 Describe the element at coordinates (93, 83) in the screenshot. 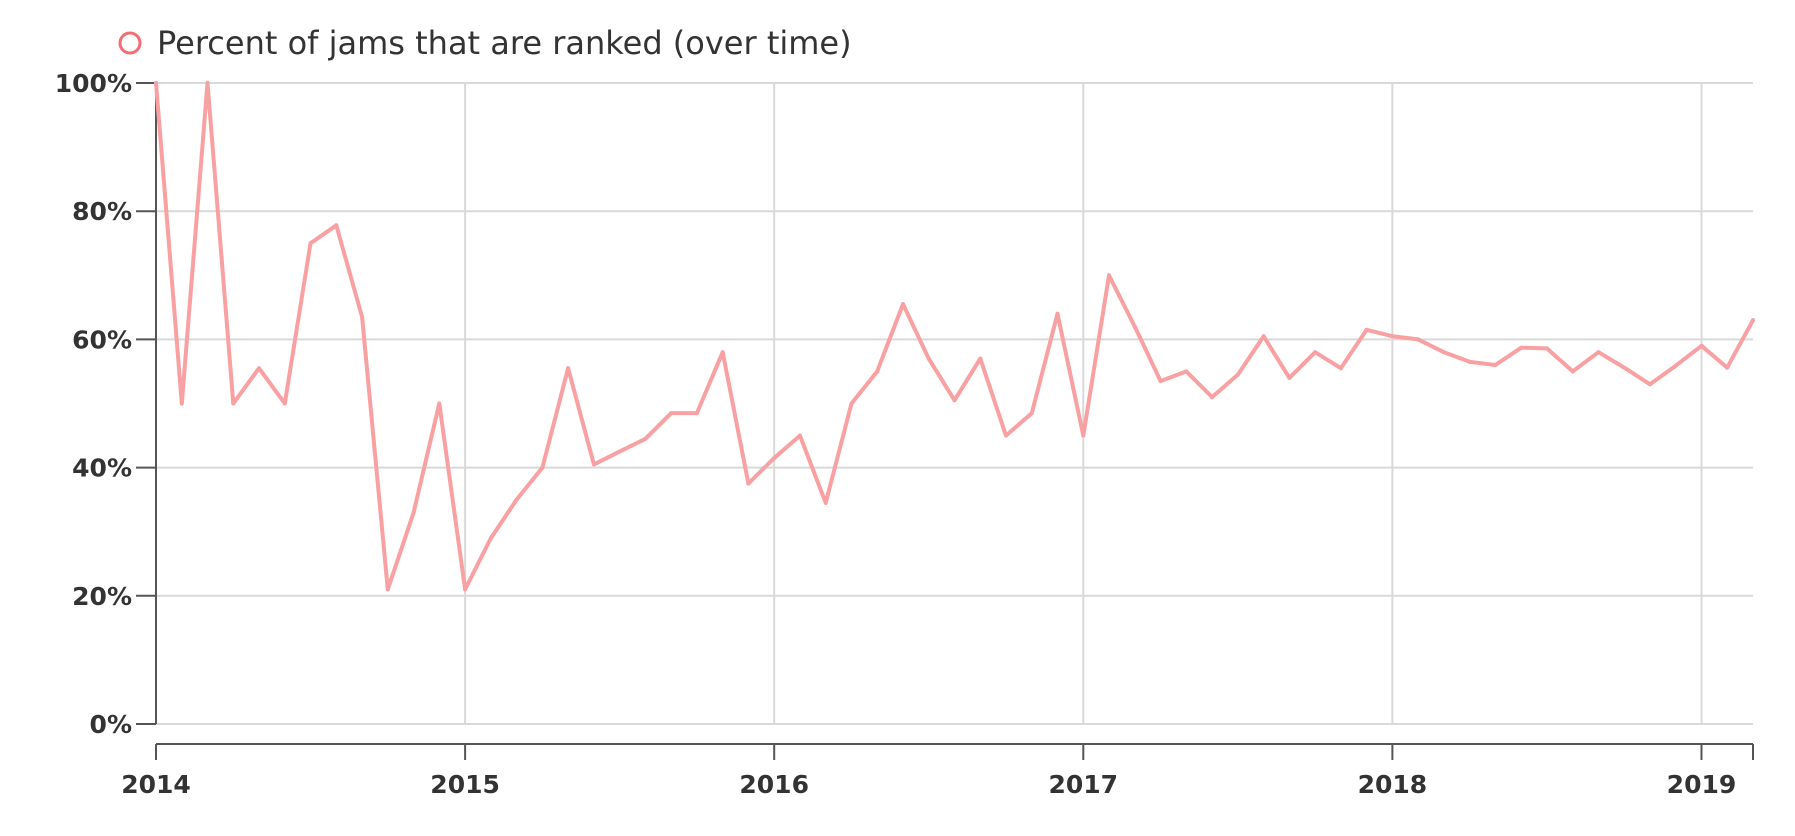

I see `y-tick-label: 100%` at that location.